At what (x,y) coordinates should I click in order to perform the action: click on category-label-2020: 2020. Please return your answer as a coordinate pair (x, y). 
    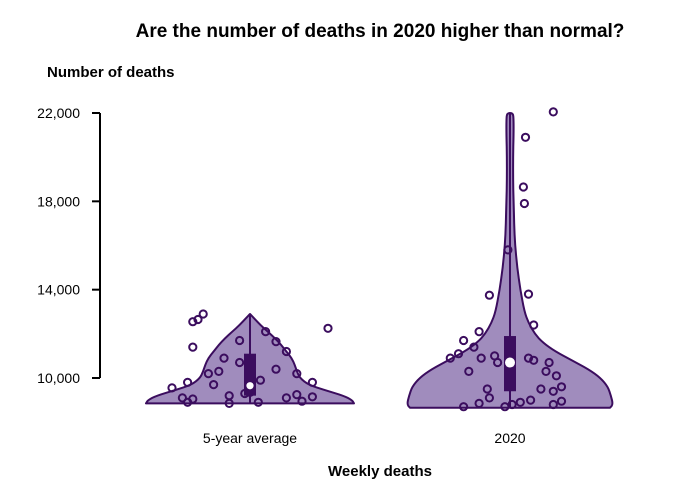
    Looking at the image, I should click on (509, 438).